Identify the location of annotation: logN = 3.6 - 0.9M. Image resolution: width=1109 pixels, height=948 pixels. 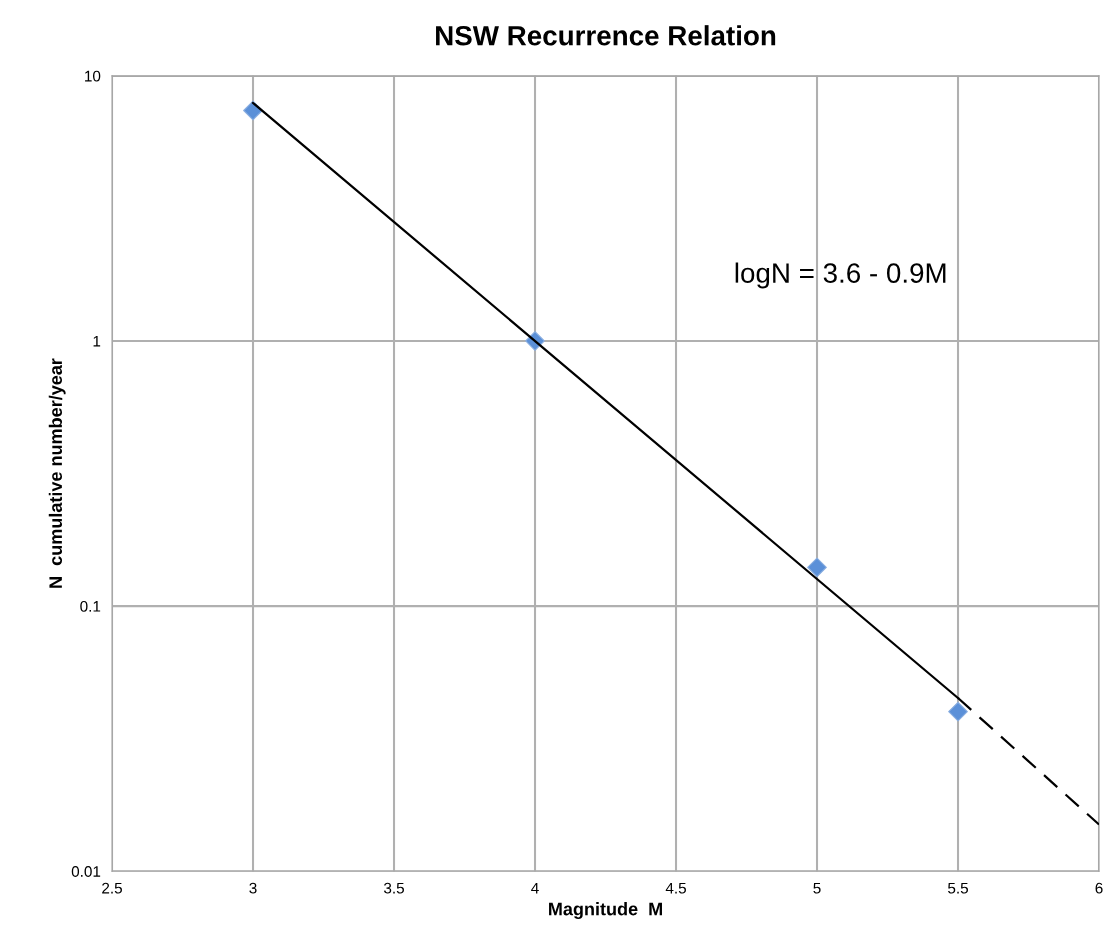
(840, 275).